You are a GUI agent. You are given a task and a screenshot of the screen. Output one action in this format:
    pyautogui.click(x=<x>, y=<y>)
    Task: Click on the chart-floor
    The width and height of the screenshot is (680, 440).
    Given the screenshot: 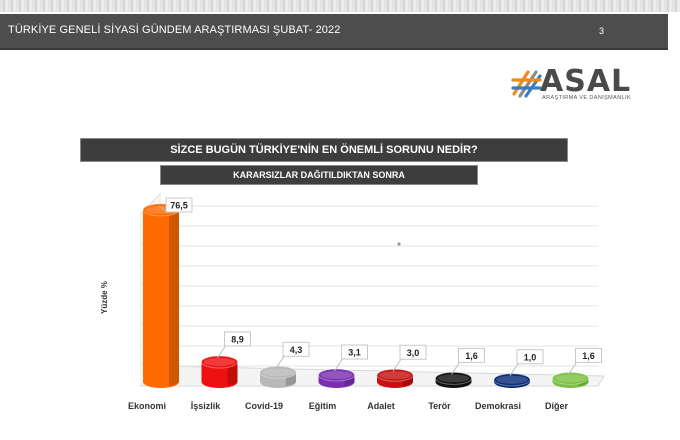 What is the action you would take?
    pyautogui.click(x=372, y=376)
    